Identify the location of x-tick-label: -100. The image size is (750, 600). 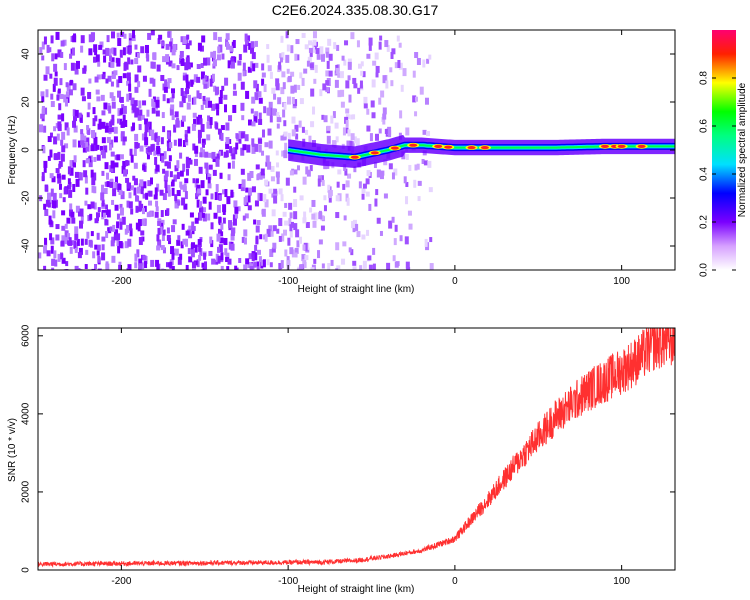
(288, 281).